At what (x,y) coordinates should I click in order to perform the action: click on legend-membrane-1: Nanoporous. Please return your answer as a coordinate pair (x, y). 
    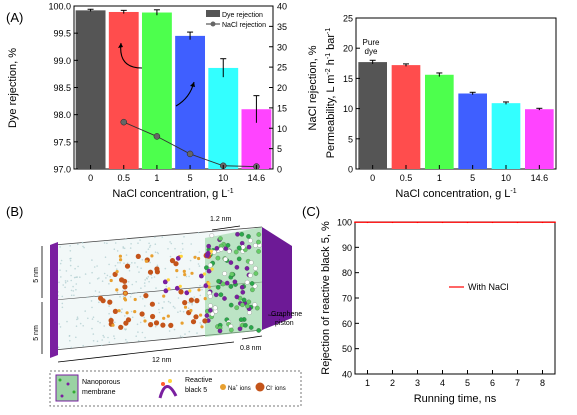
    Looking at the image, I should click on (101, 382).